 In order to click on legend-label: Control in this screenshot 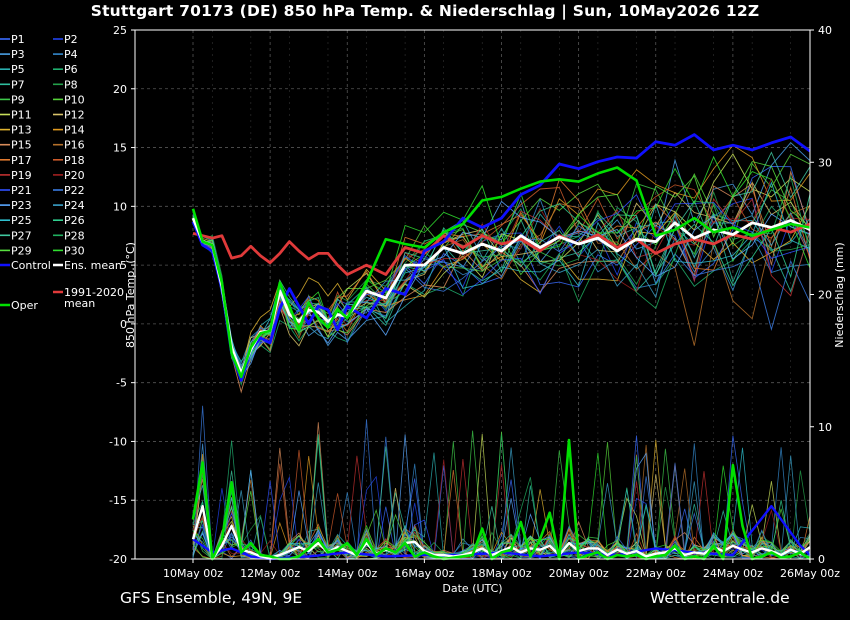, I will do `click(31, 265)`.